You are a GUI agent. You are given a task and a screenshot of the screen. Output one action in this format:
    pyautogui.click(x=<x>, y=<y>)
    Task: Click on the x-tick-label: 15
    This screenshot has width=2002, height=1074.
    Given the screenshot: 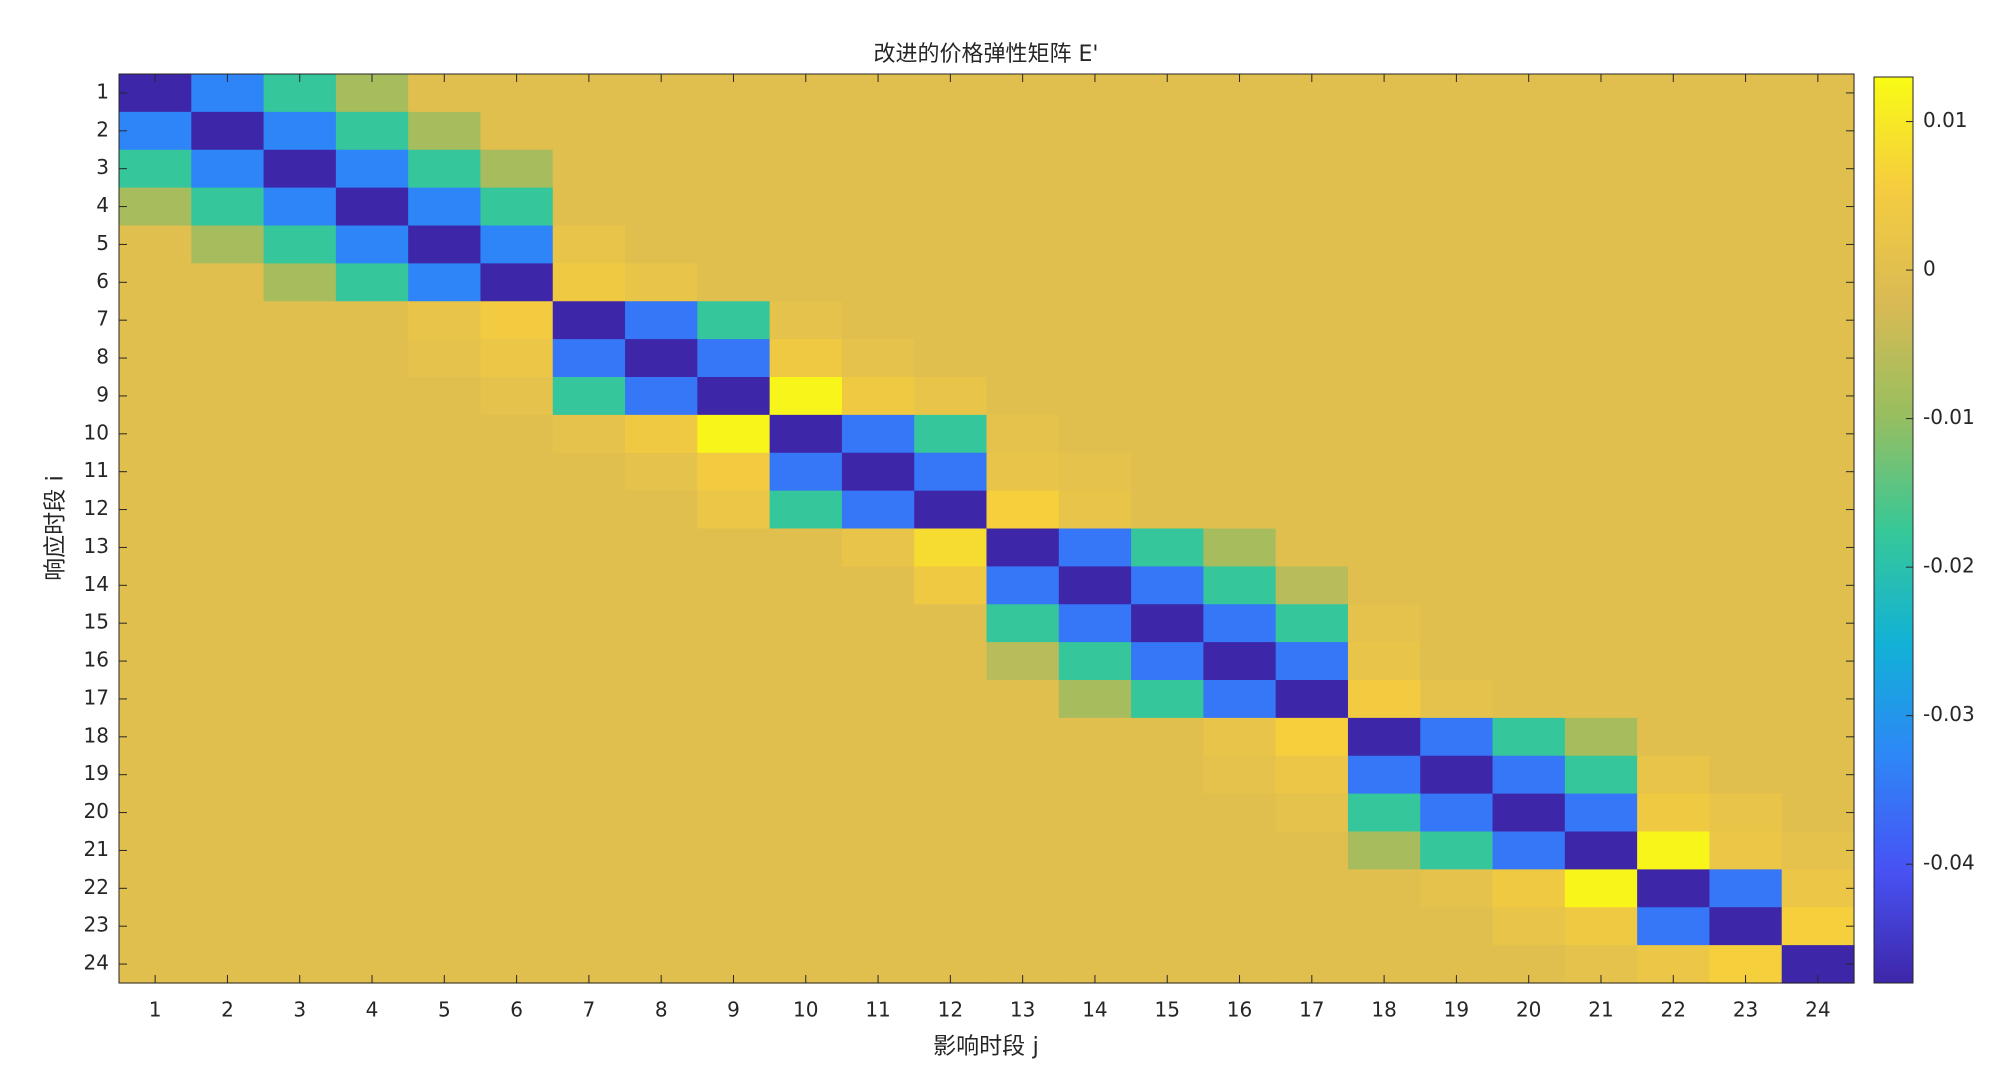 What is the action you would take?
    pyautogui.click(x=1167, y=1010)
    